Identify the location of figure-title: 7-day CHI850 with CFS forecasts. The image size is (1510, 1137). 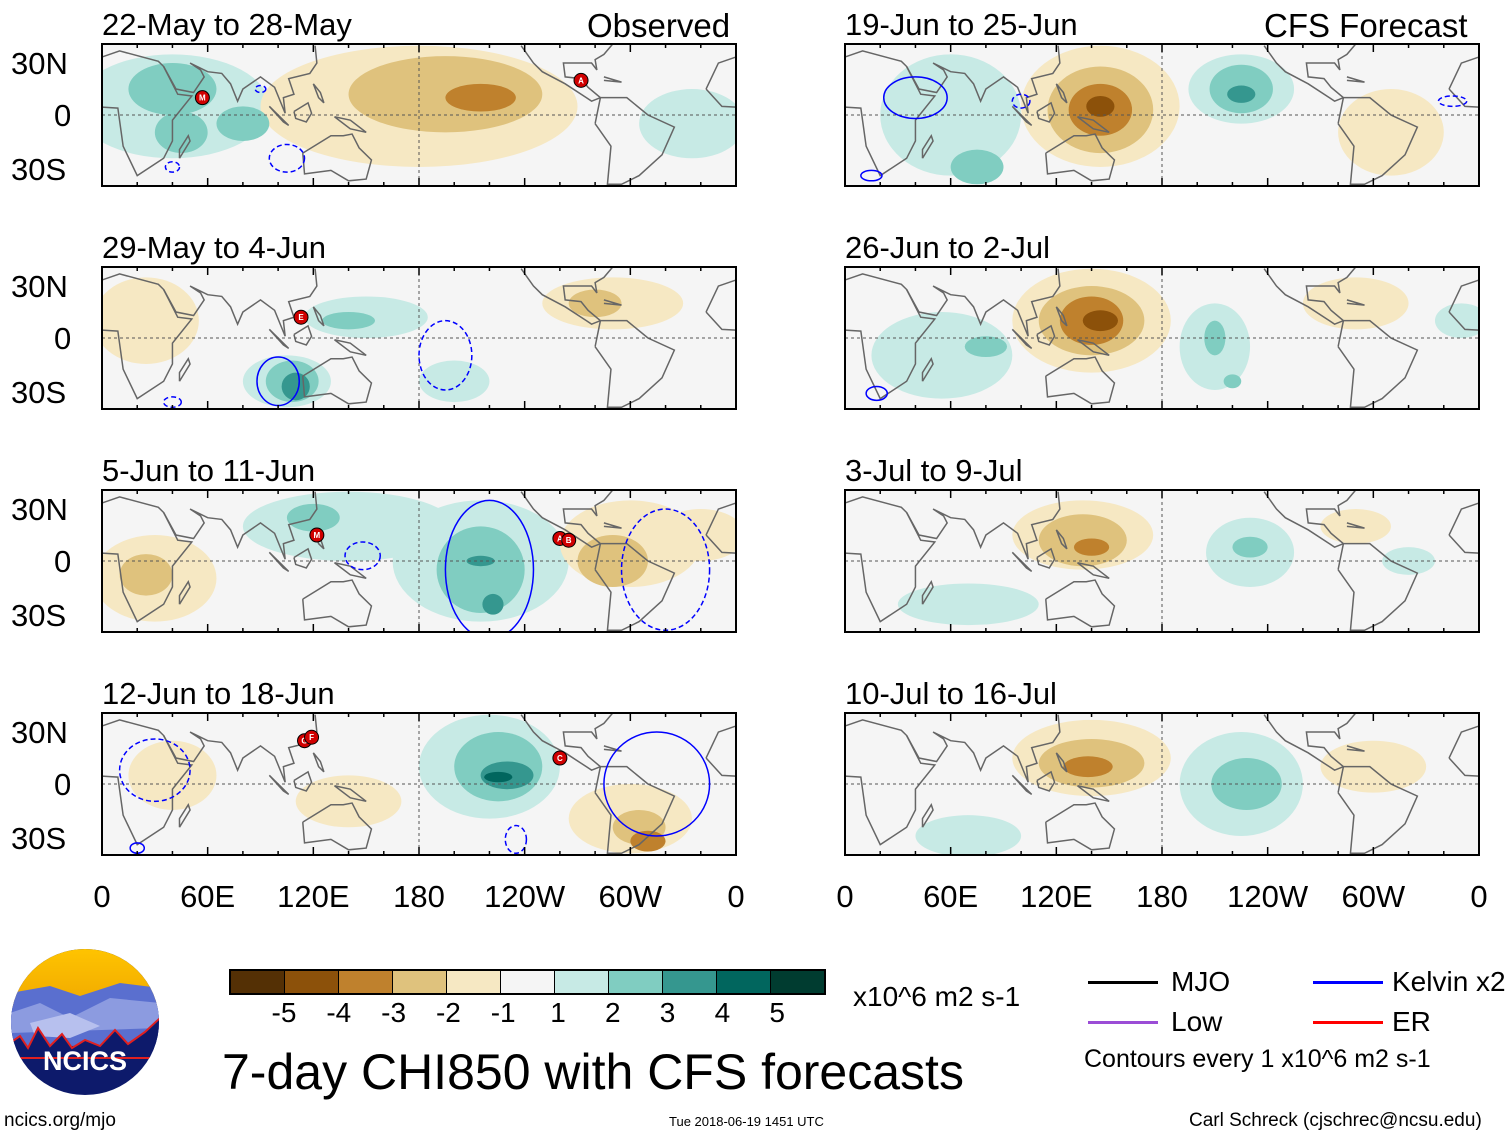
(593, 1072).